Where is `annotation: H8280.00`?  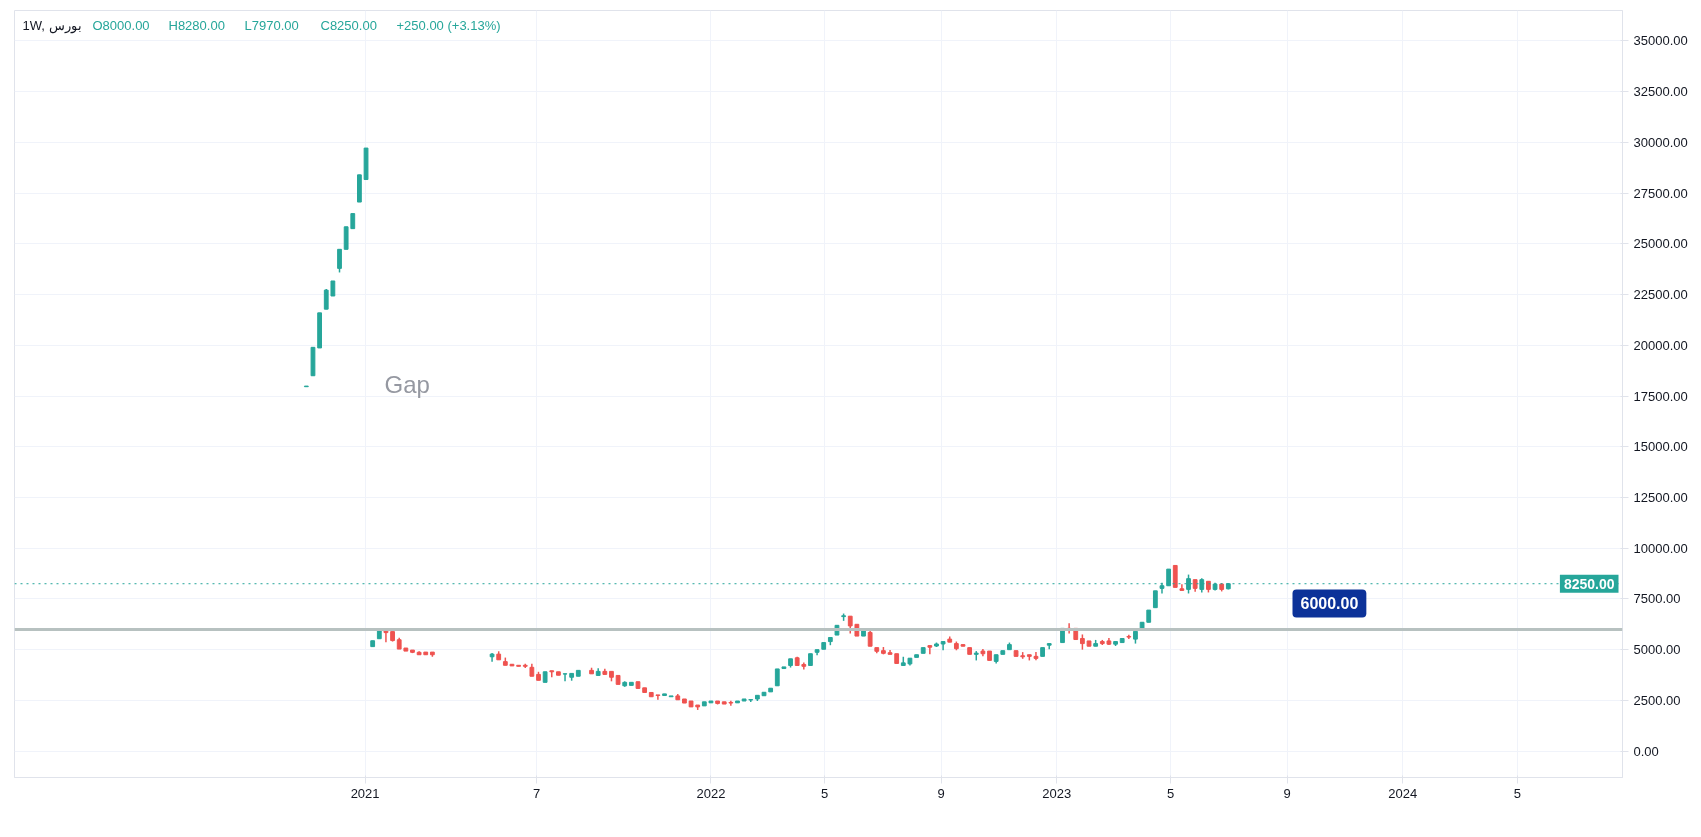 annotation: H8280.00 is located at coordinates (196, 25).